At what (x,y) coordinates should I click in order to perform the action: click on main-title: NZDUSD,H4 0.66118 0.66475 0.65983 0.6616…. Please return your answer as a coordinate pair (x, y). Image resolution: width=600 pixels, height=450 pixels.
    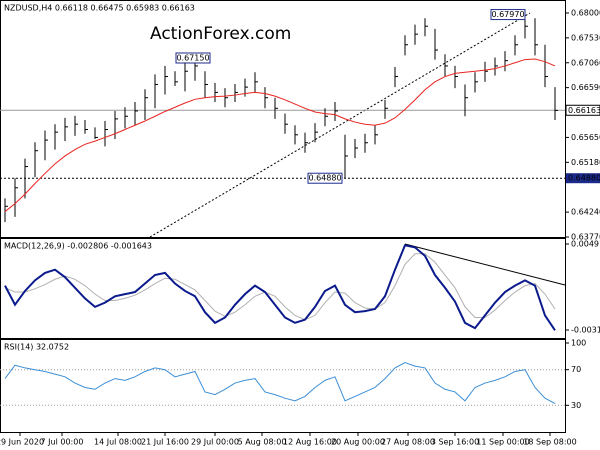
    Looking at the image, I should click on (99, 8).